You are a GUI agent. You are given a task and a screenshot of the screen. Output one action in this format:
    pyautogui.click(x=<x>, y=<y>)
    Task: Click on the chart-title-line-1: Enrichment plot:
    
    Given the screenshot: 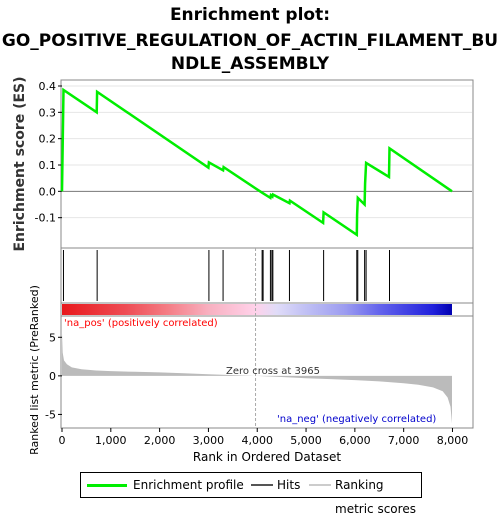 What is the action you would take?
    pyautogui.click(x=250, y=15)
    